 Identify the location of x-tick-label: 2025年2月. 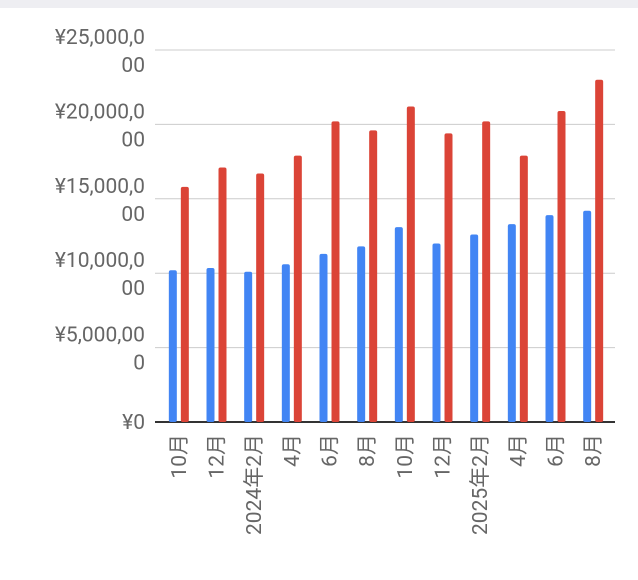
(481, 484).